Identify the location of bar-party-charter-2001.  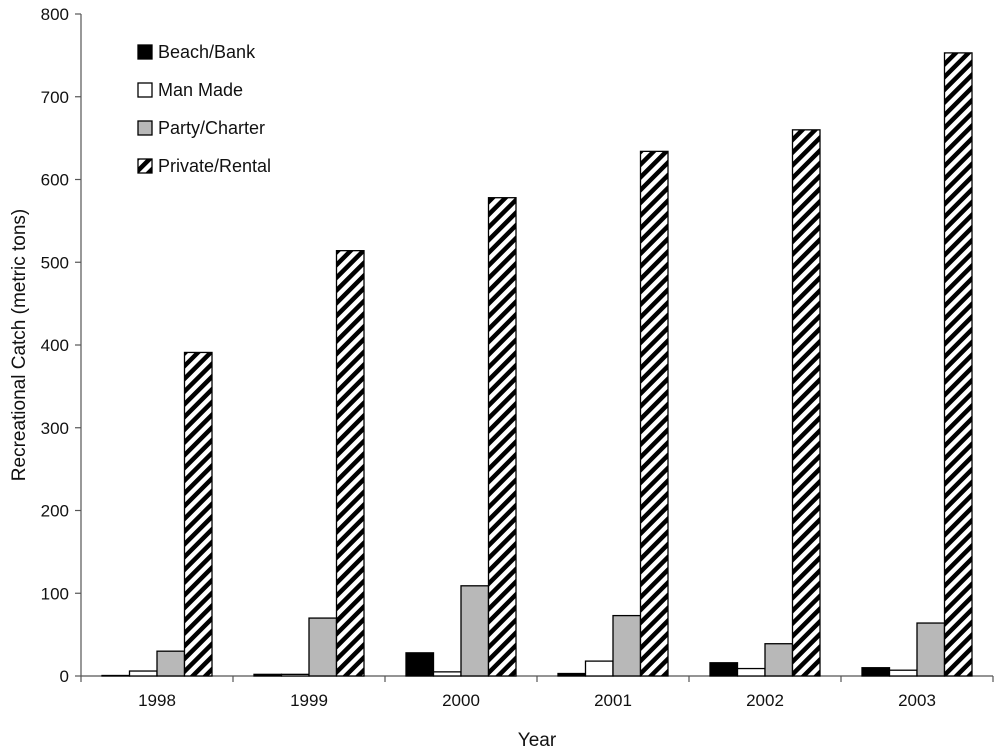
(627, 645).